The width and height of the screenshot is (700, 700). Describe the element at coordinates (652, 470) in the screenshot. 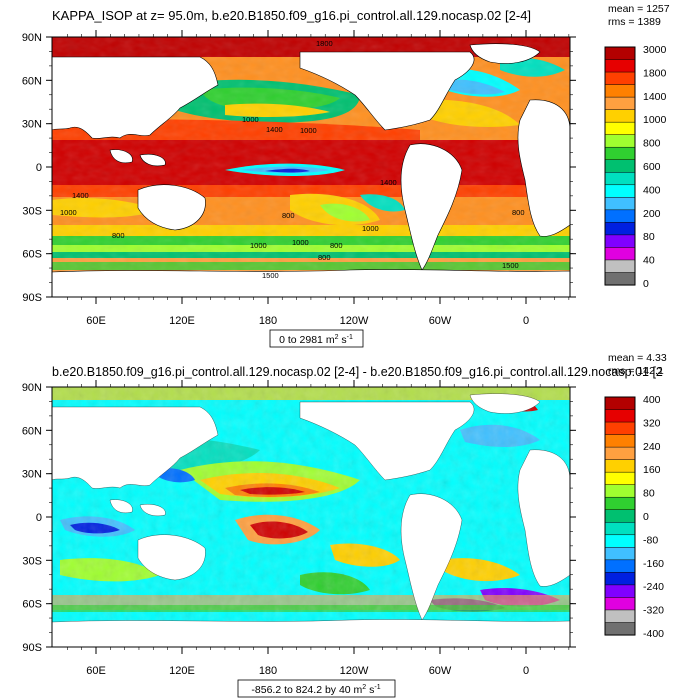

I see `colorbar-label: 160` at that location.